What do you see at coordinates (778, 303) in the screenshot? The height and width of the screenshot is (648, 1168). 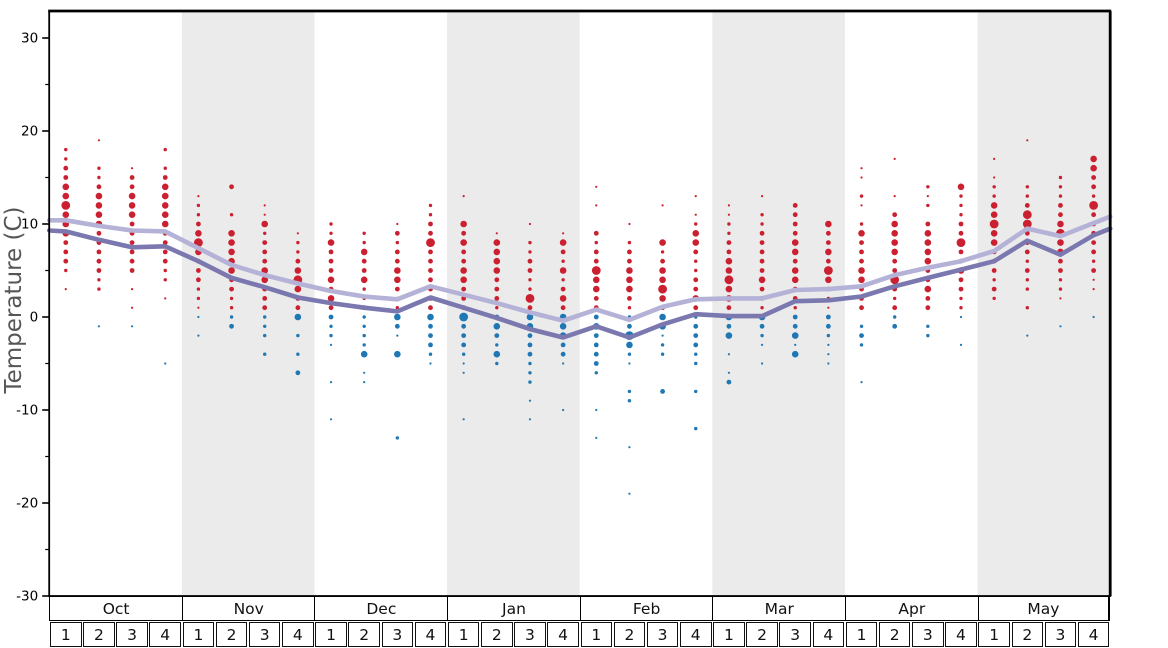 I see `month-band-mar` at bounding box center [778, 303].